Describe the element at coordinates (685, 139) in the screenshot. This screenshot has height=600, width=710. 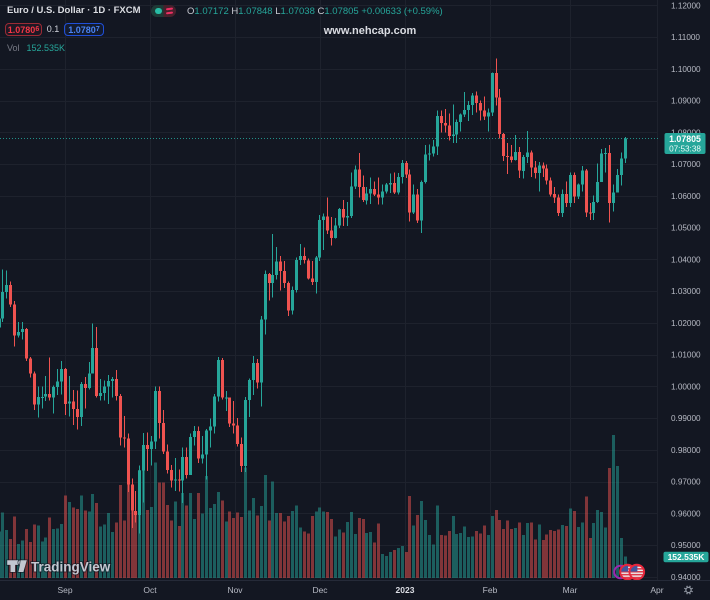
I see `svg-text: 1.07805` at that location.